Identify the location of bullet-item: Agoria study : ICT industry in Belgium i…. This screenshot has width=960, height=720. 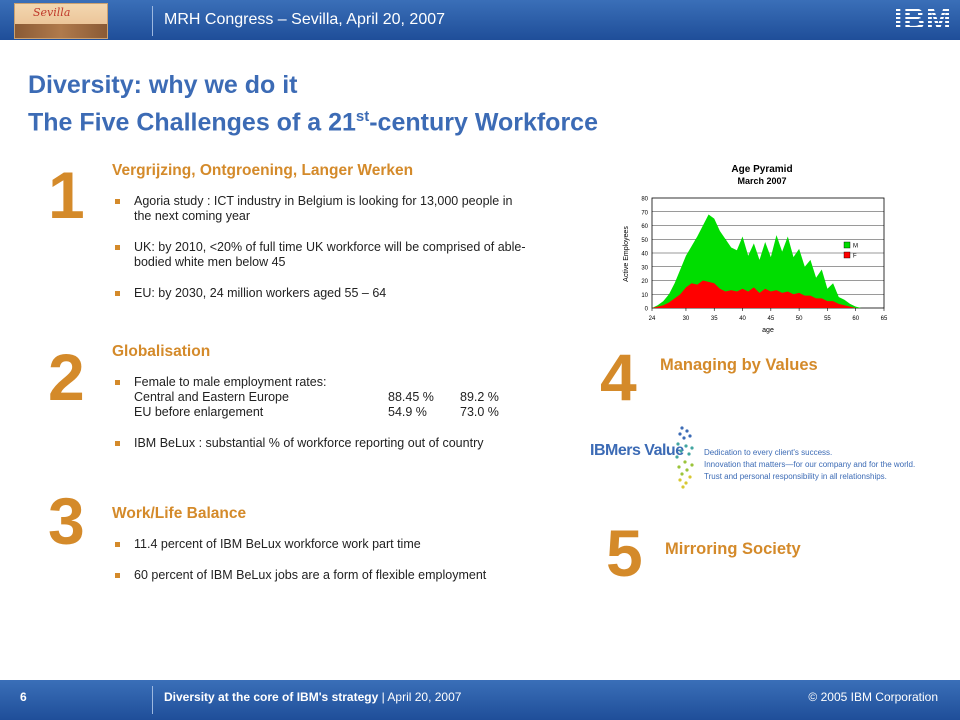
(322, 209).